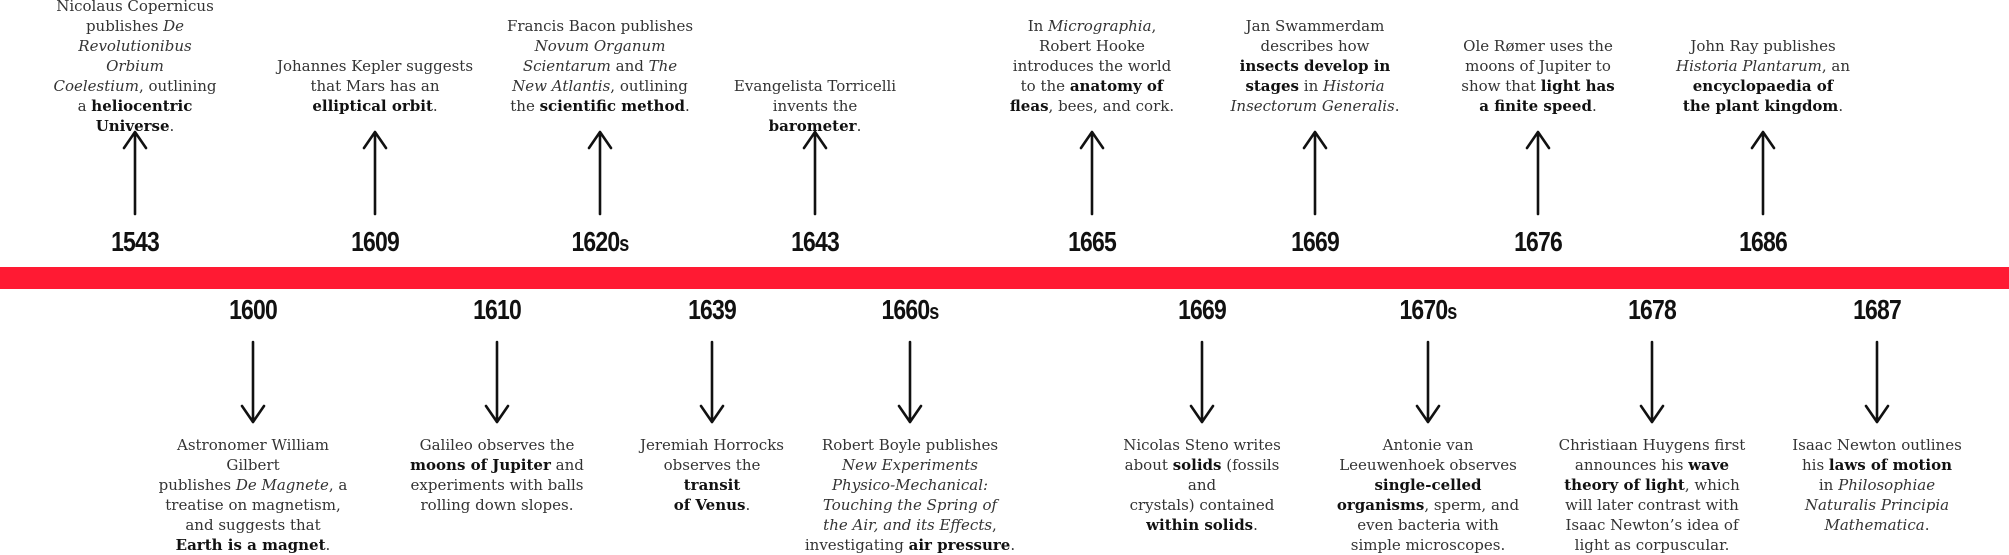 Image resolution: width=2009 pixels, height=555 pixels. What do you see at coordinates (959, 545) in the screenshot?
I see `bold-text: air pressure` at bounding box center [959, 545].